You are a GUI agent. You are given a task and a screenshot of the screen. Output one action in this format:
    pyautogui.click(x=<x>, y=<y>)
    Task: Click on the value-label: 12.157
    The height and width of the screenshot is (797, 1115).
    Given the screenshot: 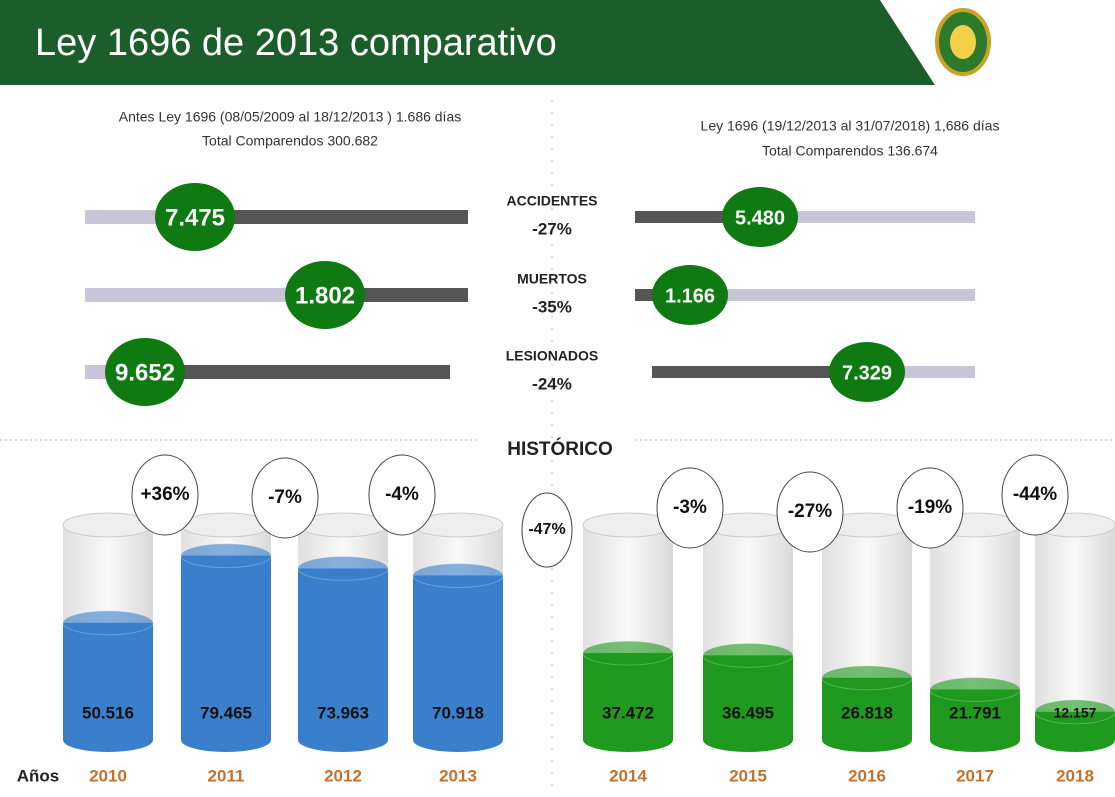 What is the action you would take?
    pyautogui.click(x=1075, y=713)
    